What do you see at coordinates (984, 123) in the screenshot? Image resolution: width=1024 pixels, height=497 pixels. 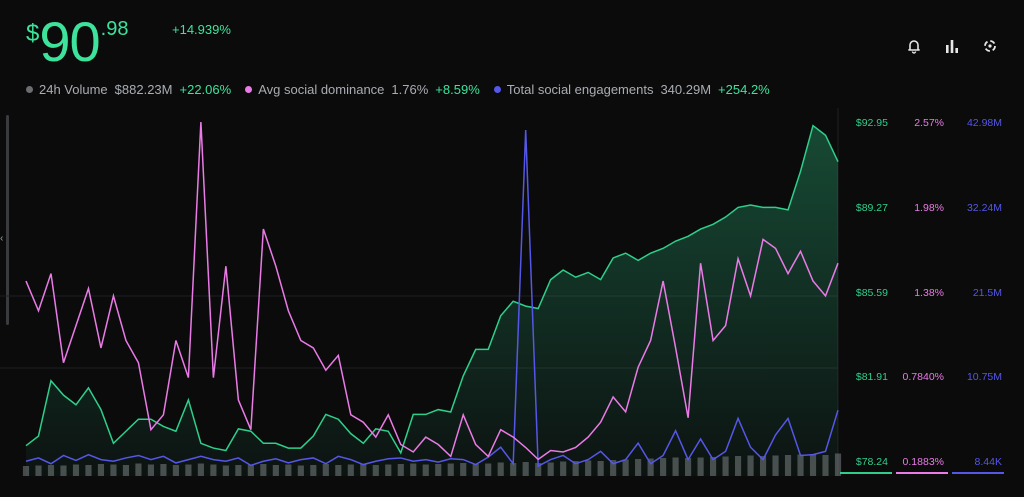 I see `engagements-tick-label: 42.98M` at bounding box center [984, 123].